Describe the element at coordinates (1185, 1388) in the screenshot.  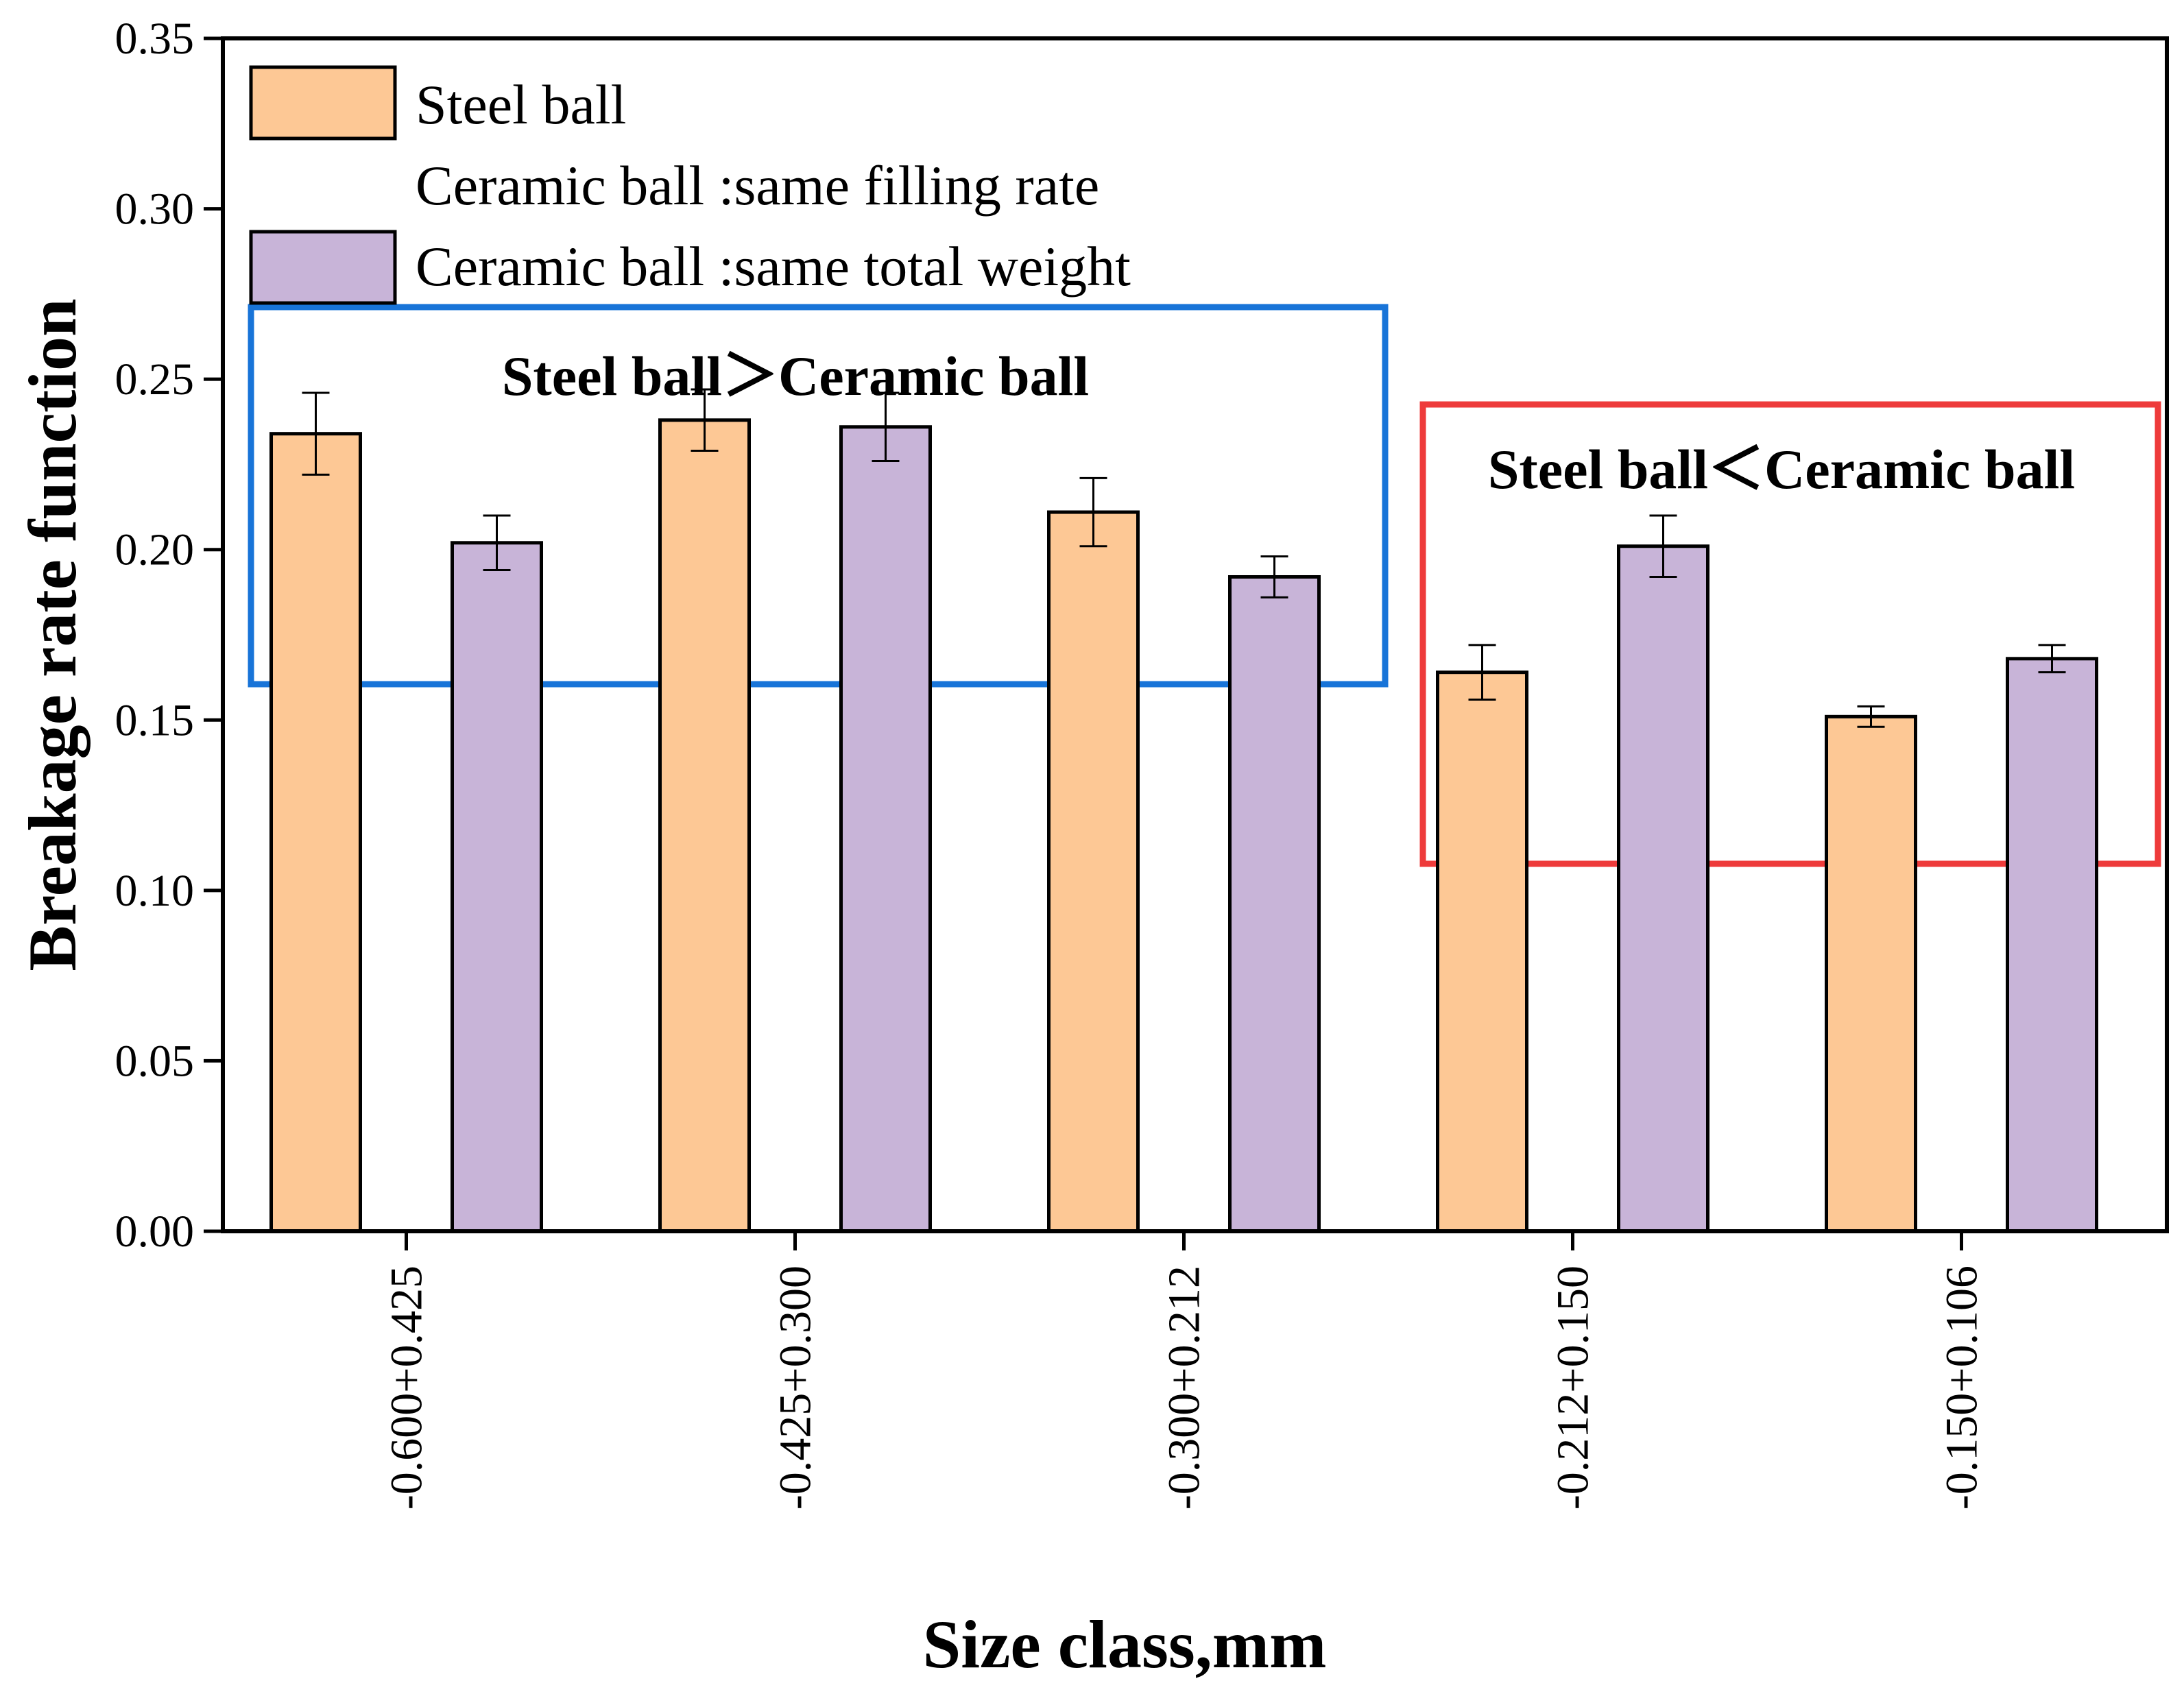
I see `x-tick-label: -0.300+0.212` at that location.